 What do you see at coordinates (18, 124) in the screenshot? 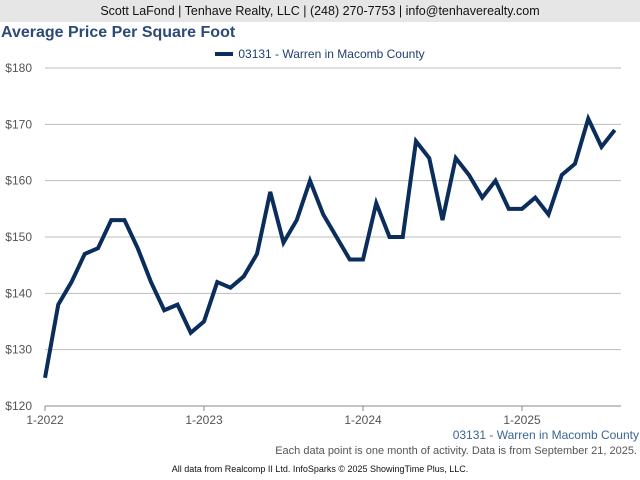
I see `y-tick-label: $170` at bounding box center [18, 124].